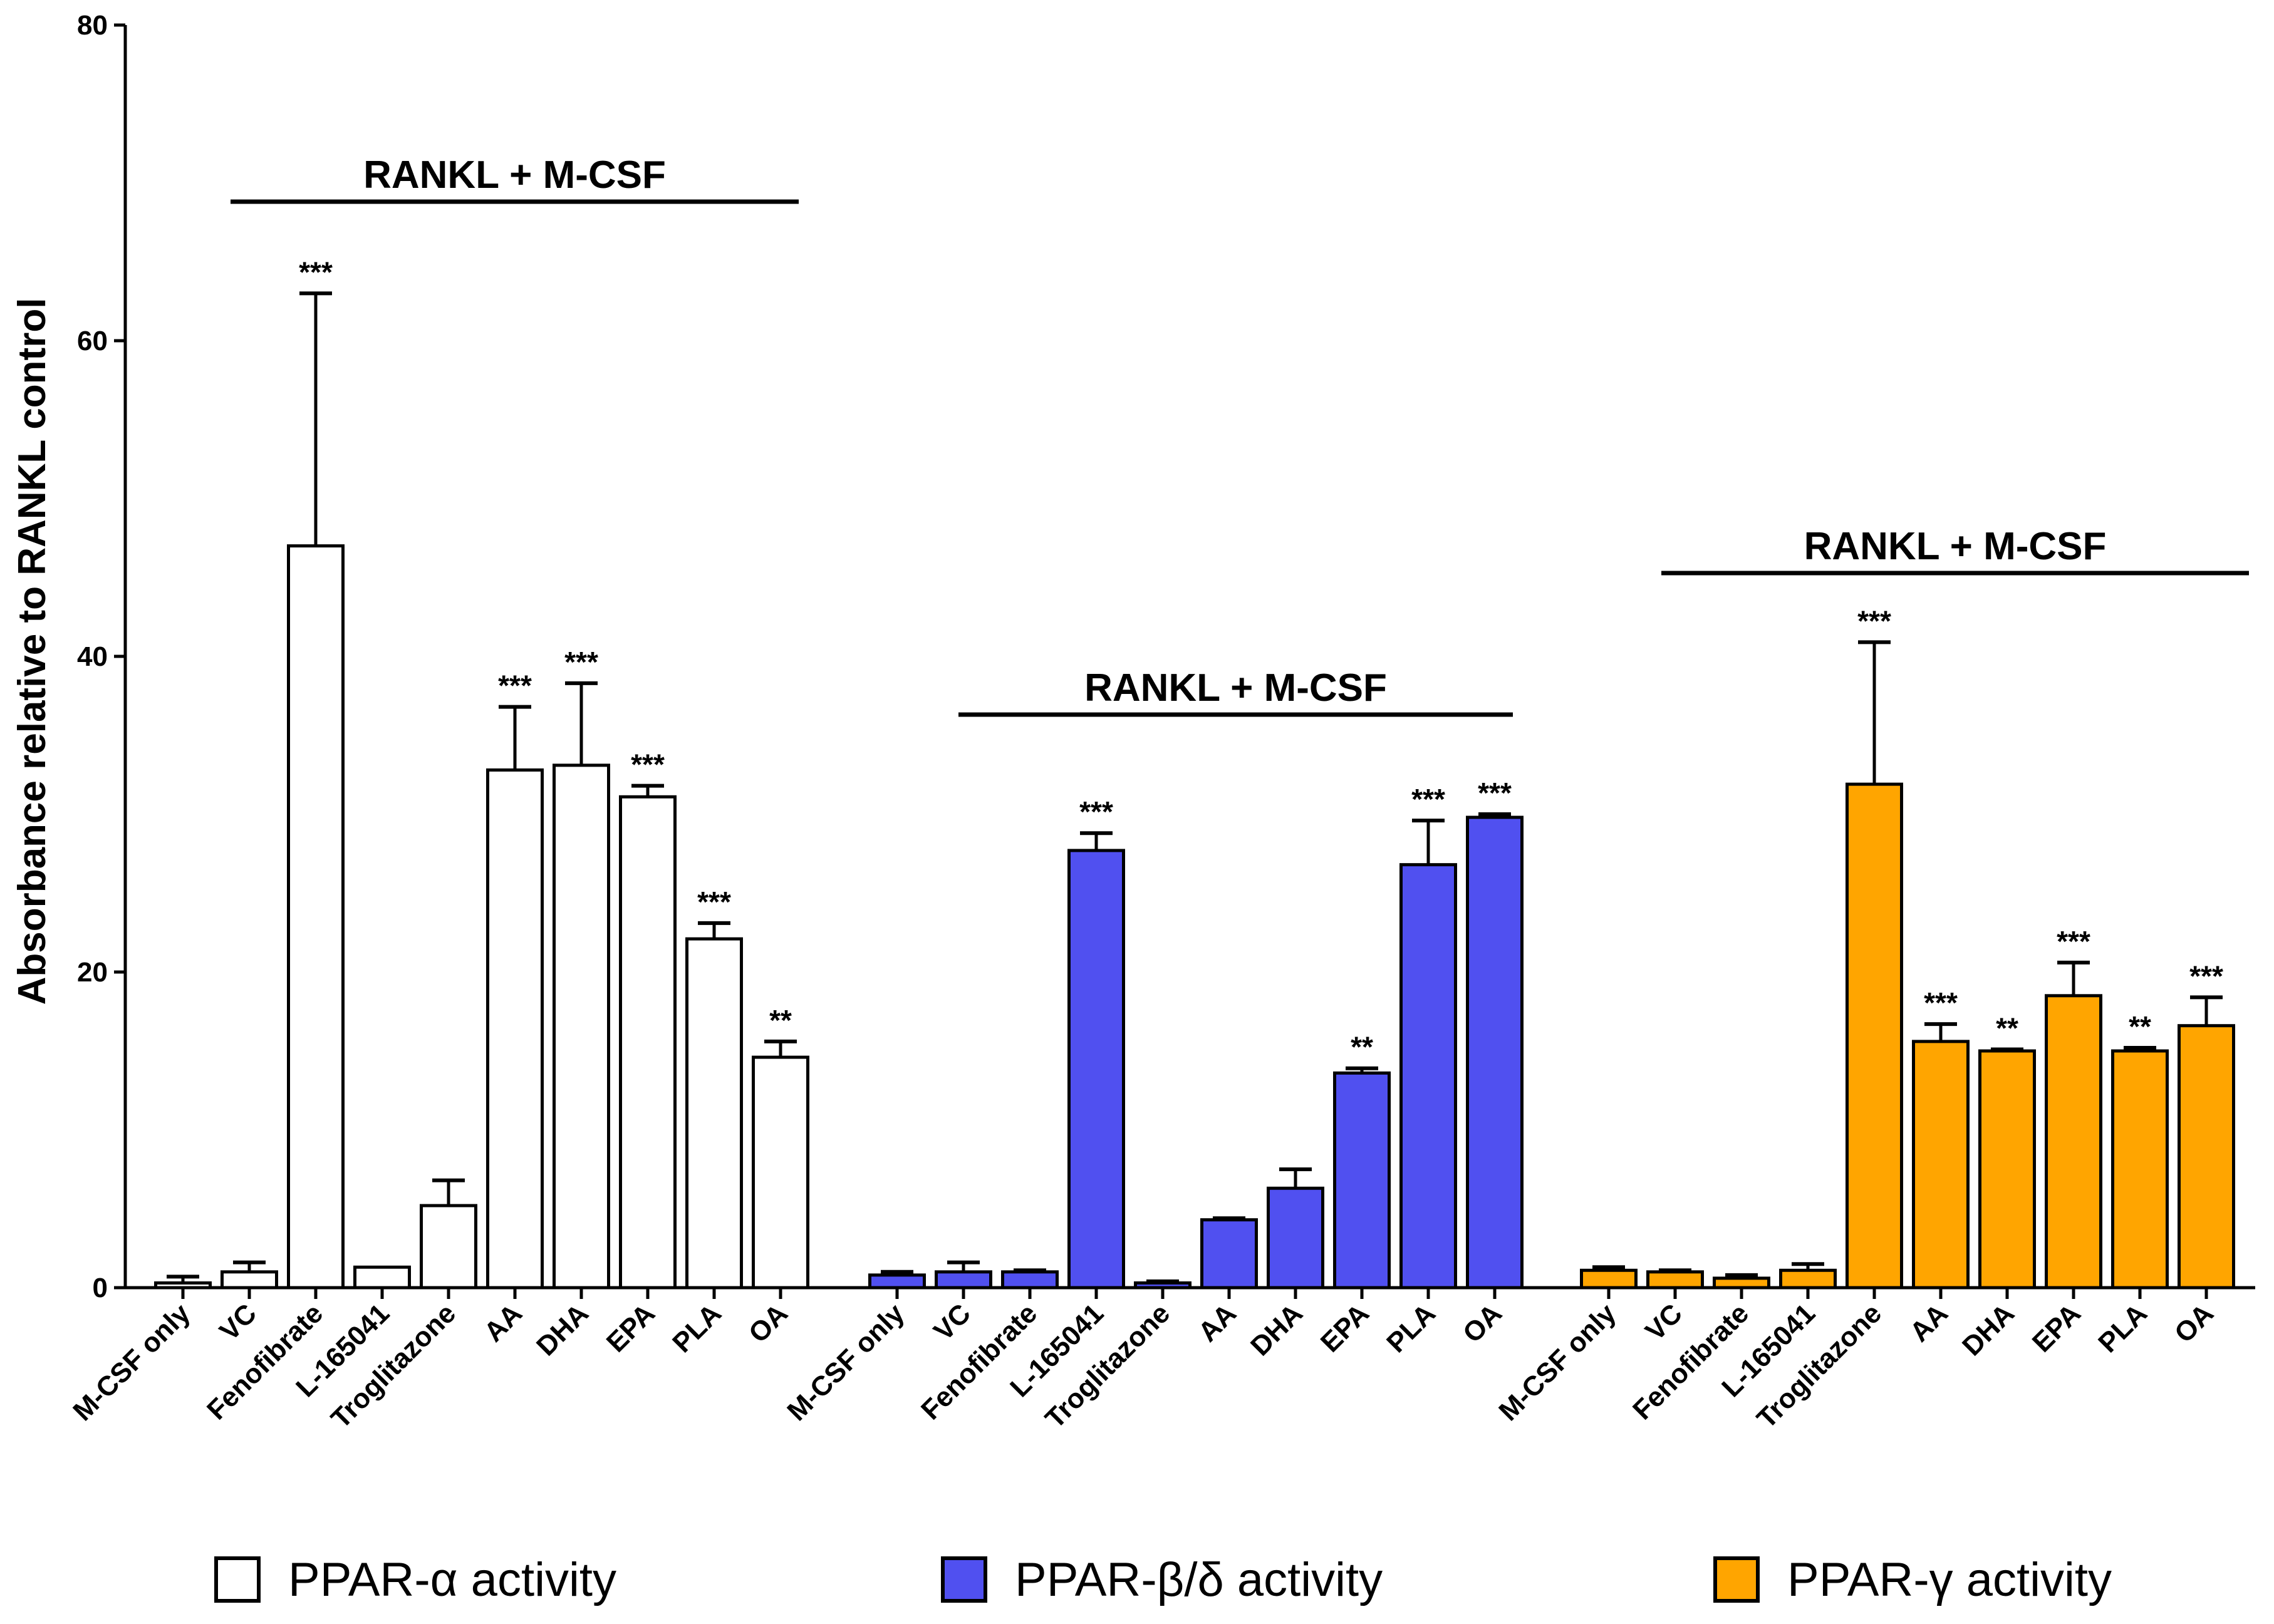  I want to click on y-tick-label: 60, so click(92, 341).